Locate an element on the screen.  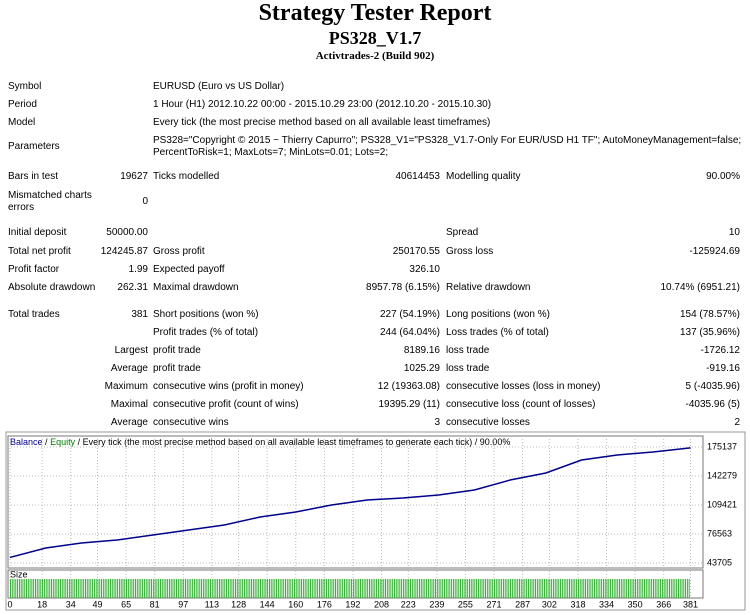
table-cell: -1726.12 is located at coordinates (720, 350).